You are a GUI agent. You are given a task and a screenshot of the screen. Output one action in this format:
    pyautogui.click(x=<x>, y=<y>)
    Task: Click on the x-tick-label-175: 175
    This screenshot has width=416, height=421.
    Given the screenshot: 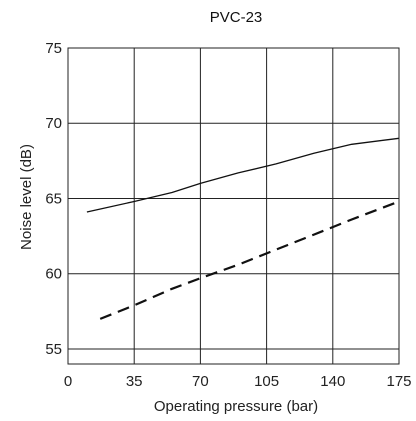 What is the action you would take?
    pyautogui.click(x=398, y=381)
    